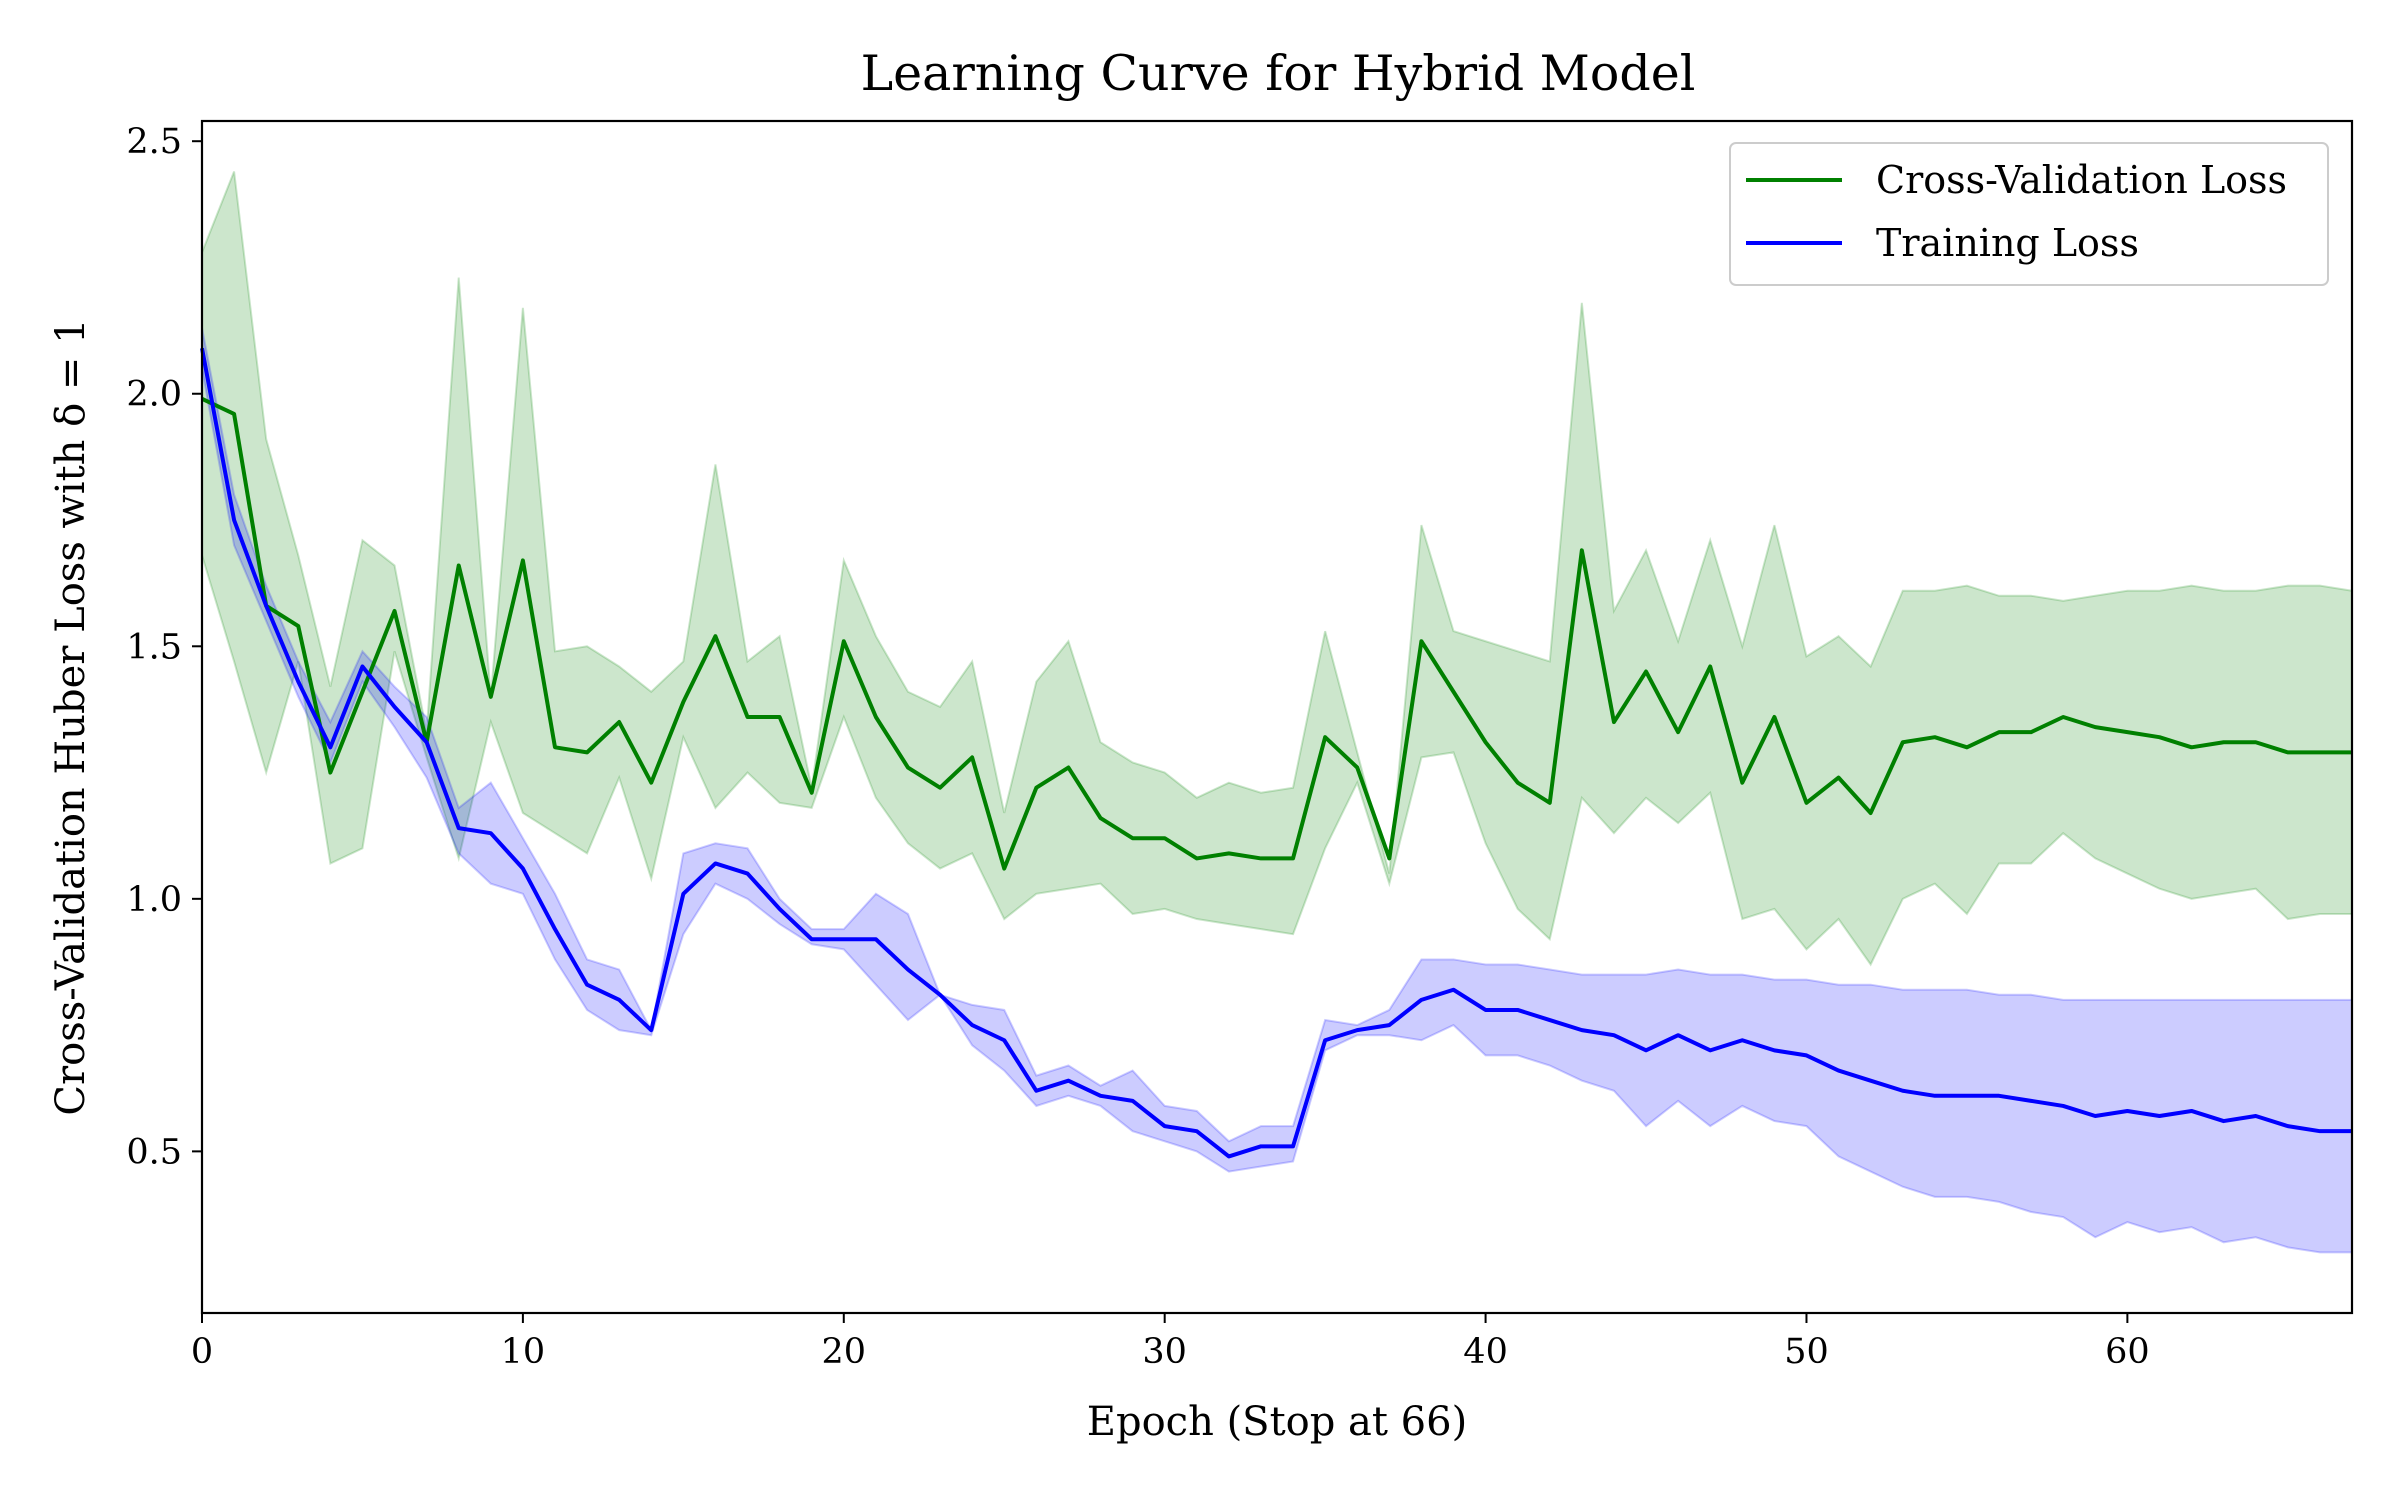 This screenshot has width=2400, height=1500. Describe the element at coordinates (1277, 1422) in the screenshot. I see `x-axis-label: Epoch (Stop at 66)` at that location.